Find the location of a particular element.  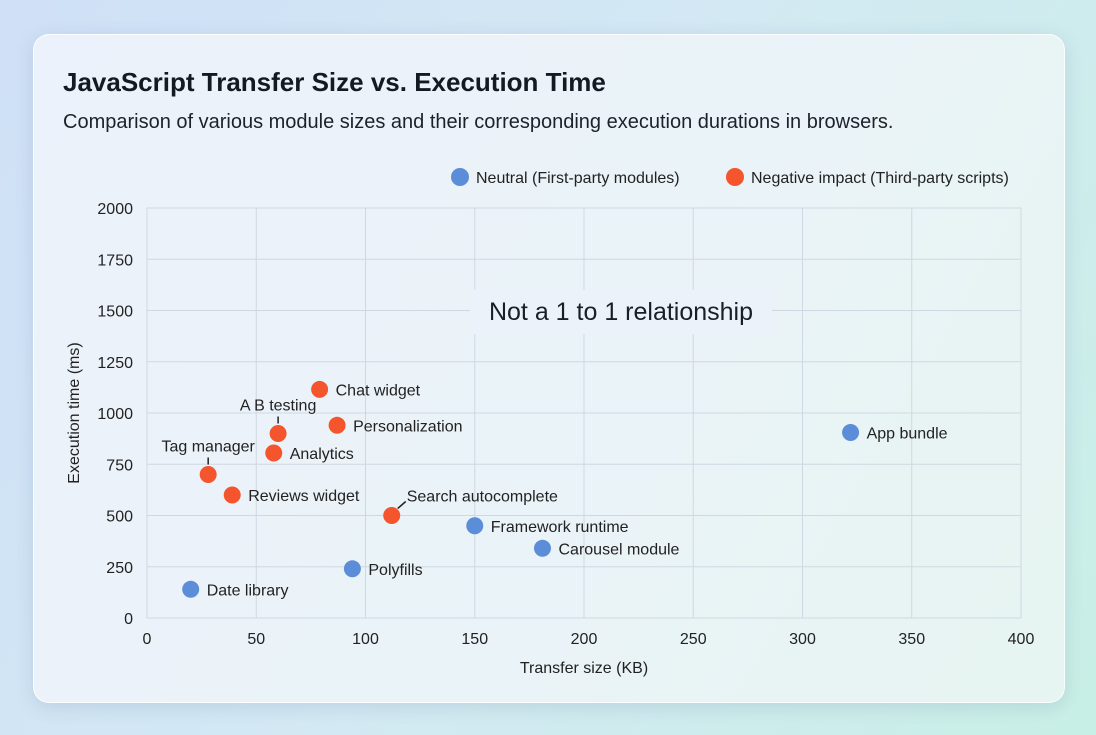

point-label: Carousel module is located at coordinates (618, 549).